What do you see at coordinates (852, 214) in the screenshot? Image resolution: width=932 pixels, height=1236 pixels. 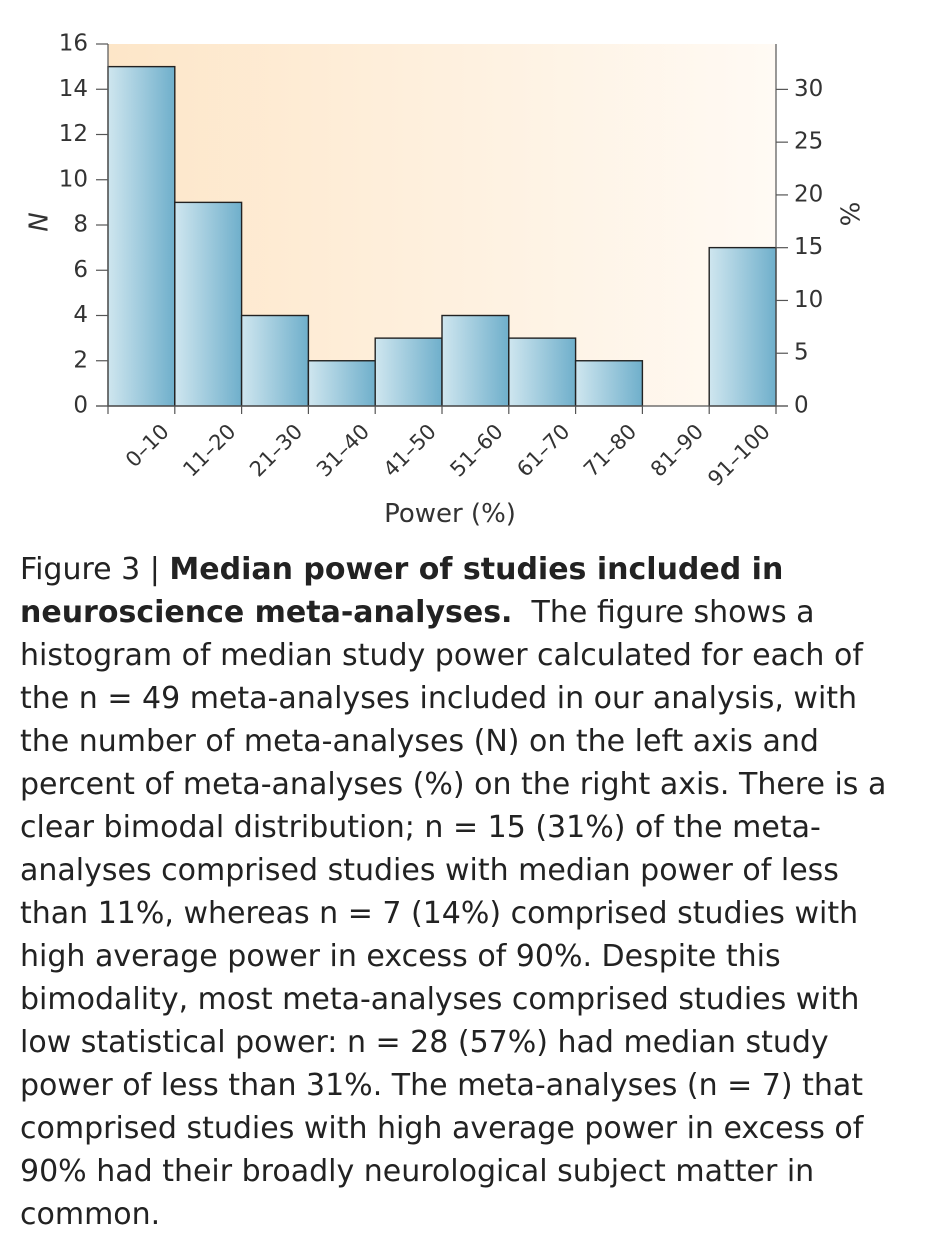 I see `y-axis-title-right: %` at bounding box center [852, 214].